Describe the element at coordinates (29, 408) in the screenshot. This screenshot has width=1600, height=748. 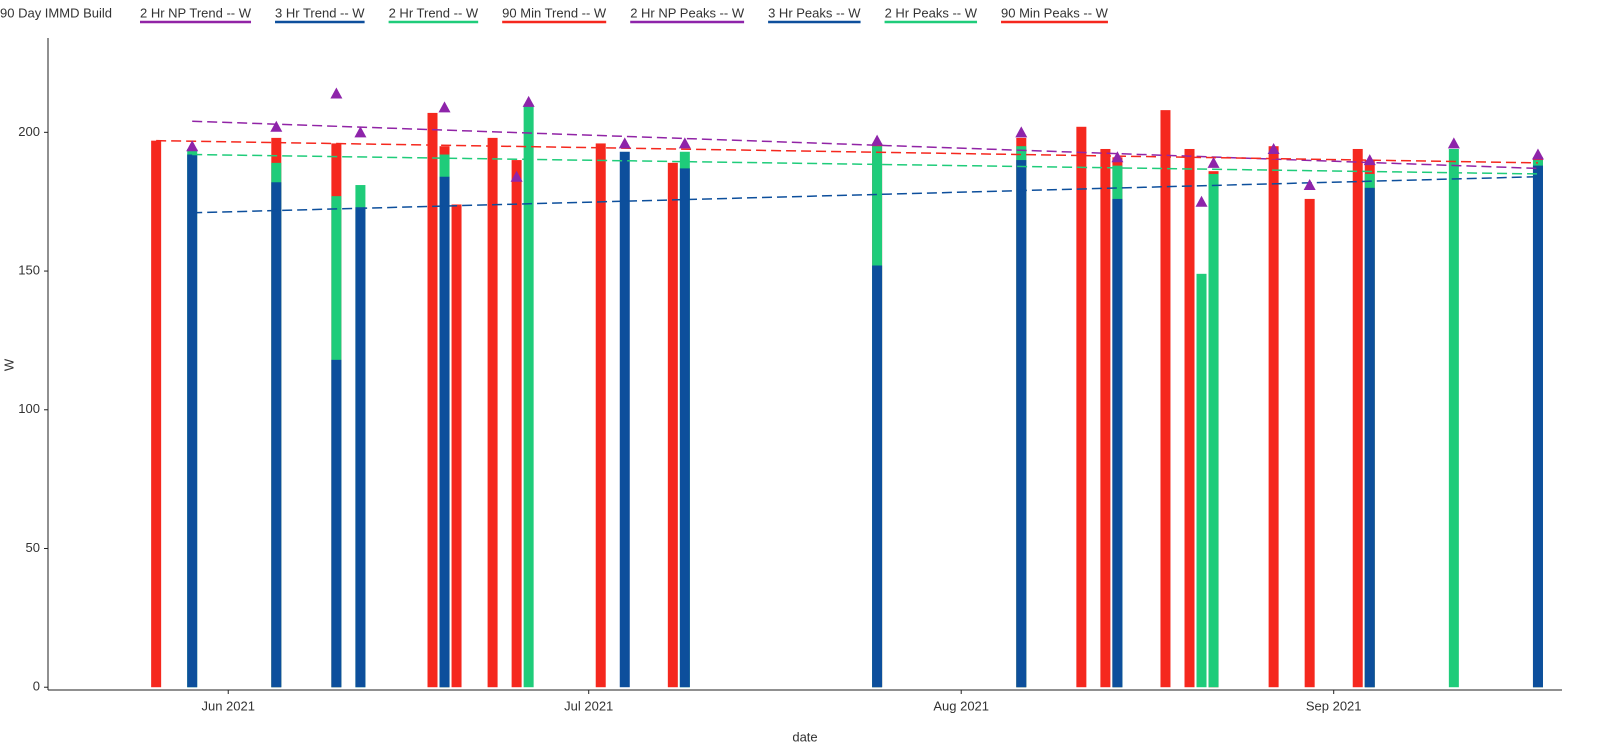
I see `y-tick-label: 100` at that location.